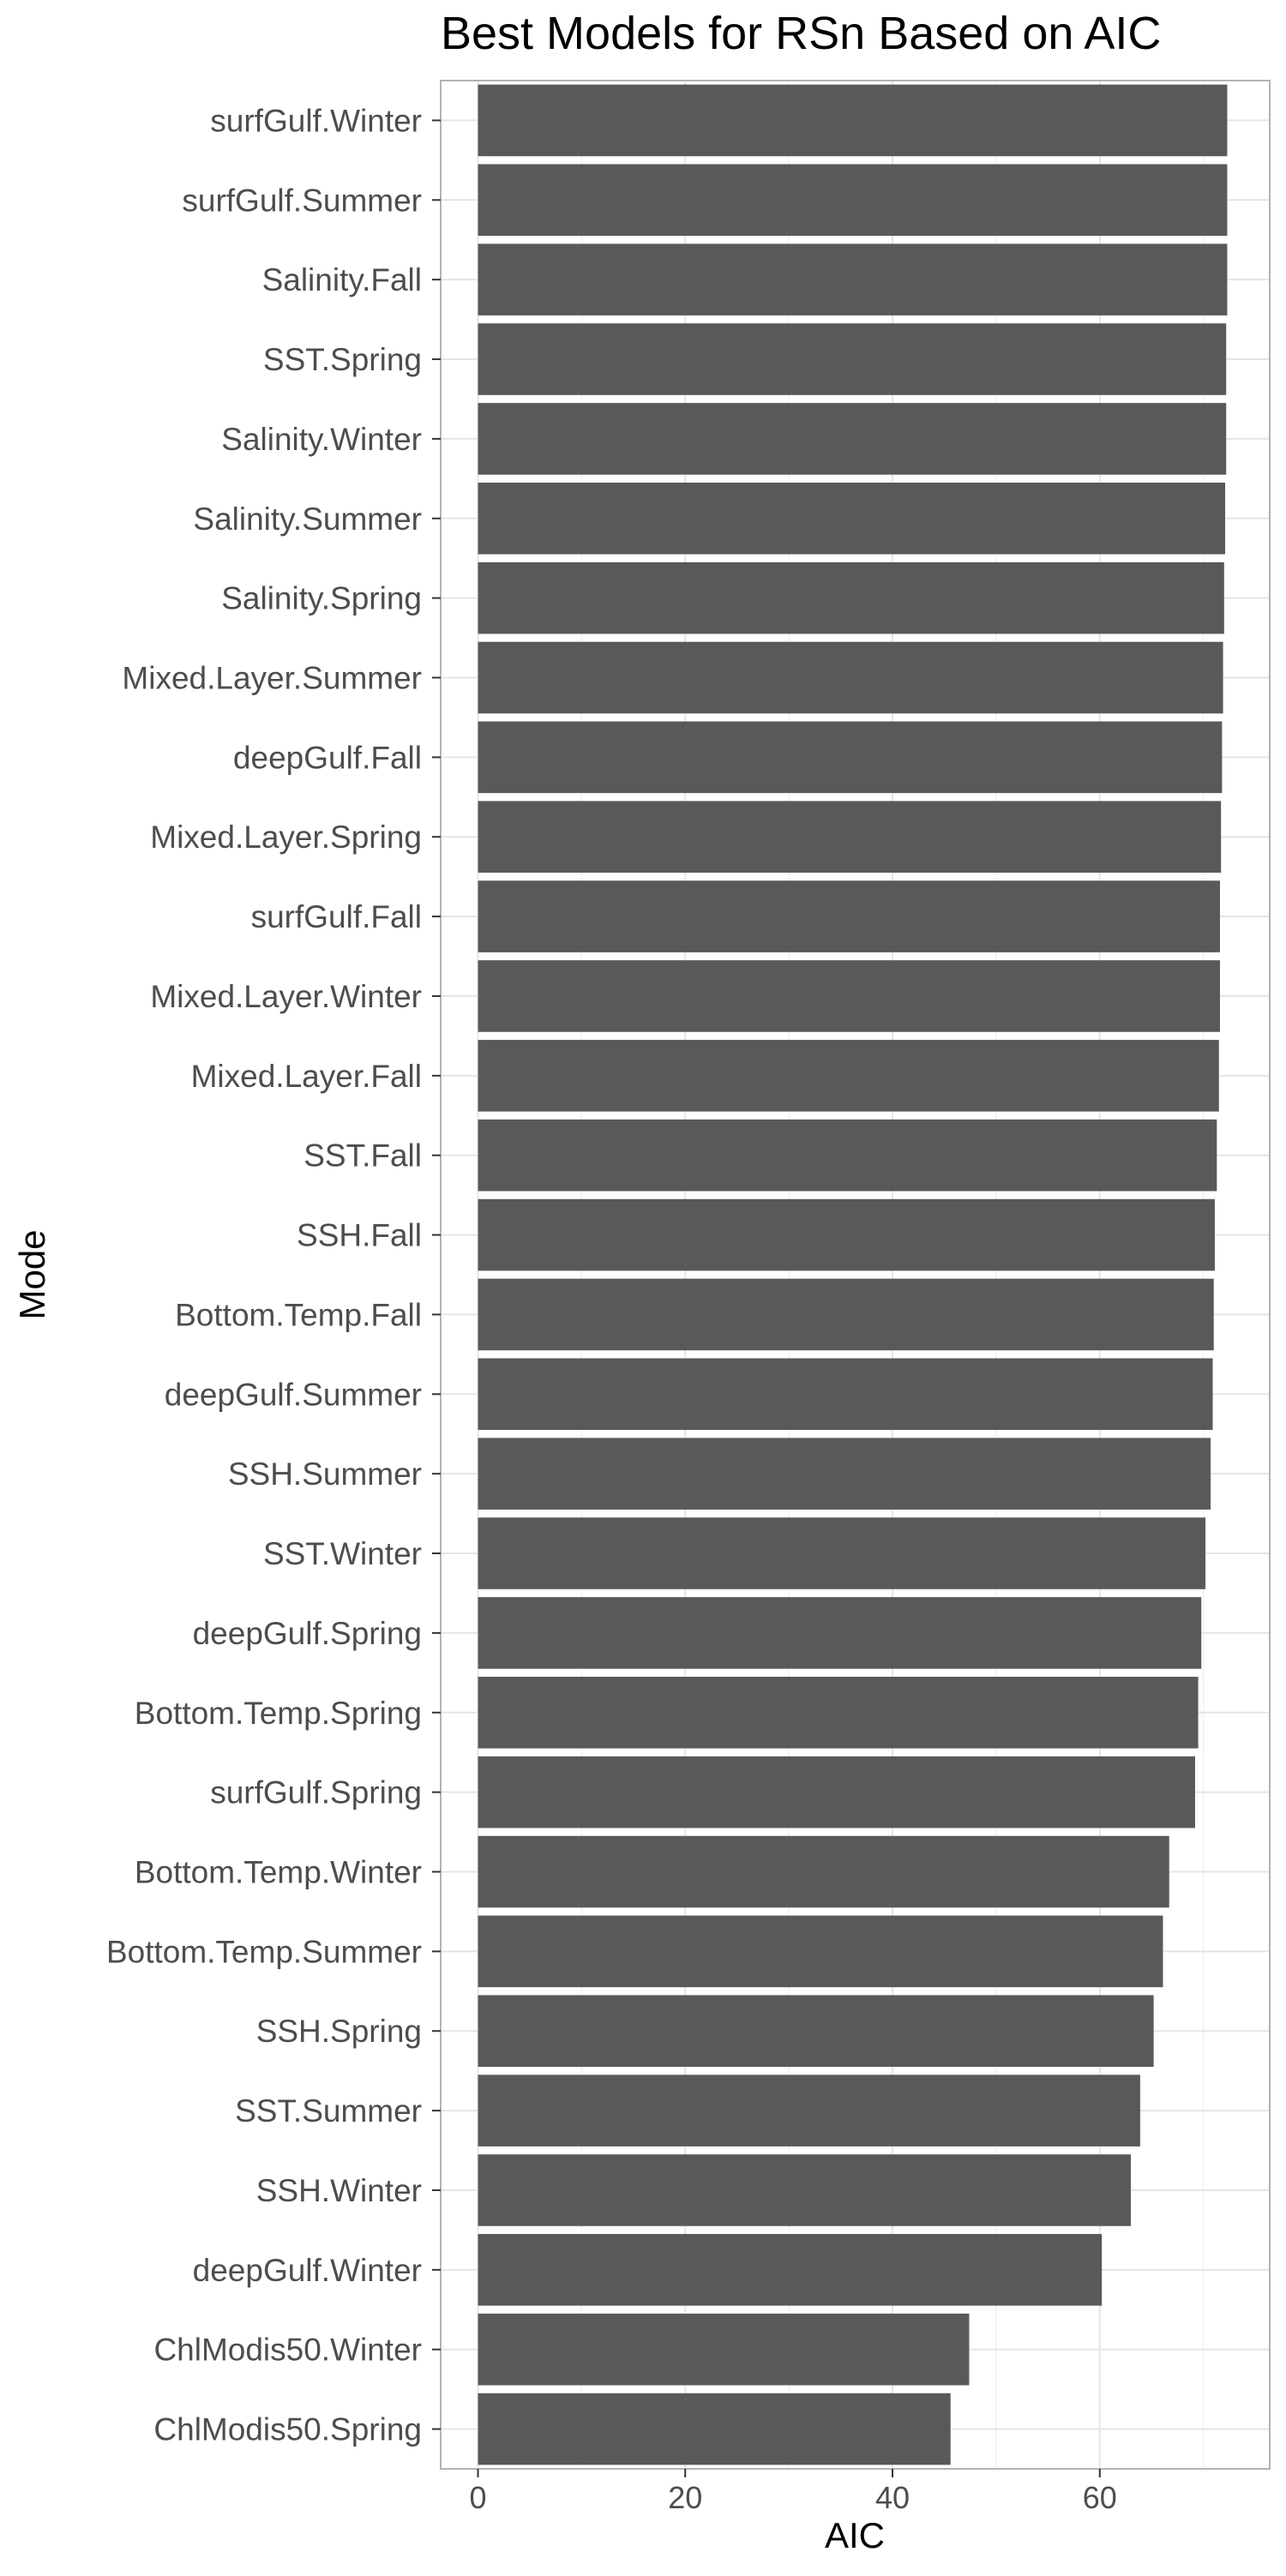 This screenshot has height=2576, width=1286. I want to click on y-tick-label: surfGulf.Winter, so click(316, 120).